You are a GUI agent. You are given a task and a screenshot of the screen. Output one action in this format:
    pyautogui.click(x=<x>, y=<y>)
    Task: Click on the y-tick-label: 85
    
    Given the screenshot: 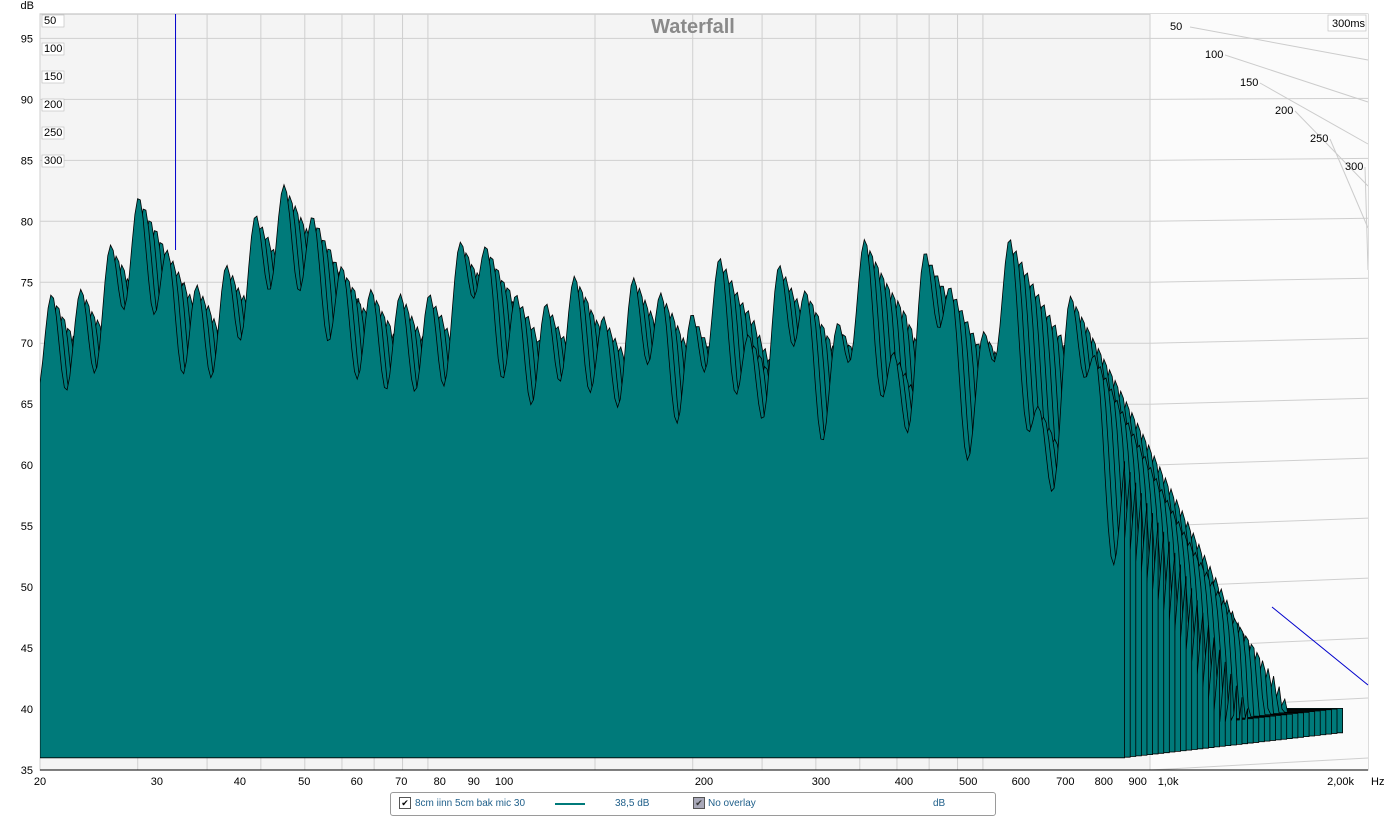 What is the action you would take?
    pyautogui.click(x=27, y=161)
    